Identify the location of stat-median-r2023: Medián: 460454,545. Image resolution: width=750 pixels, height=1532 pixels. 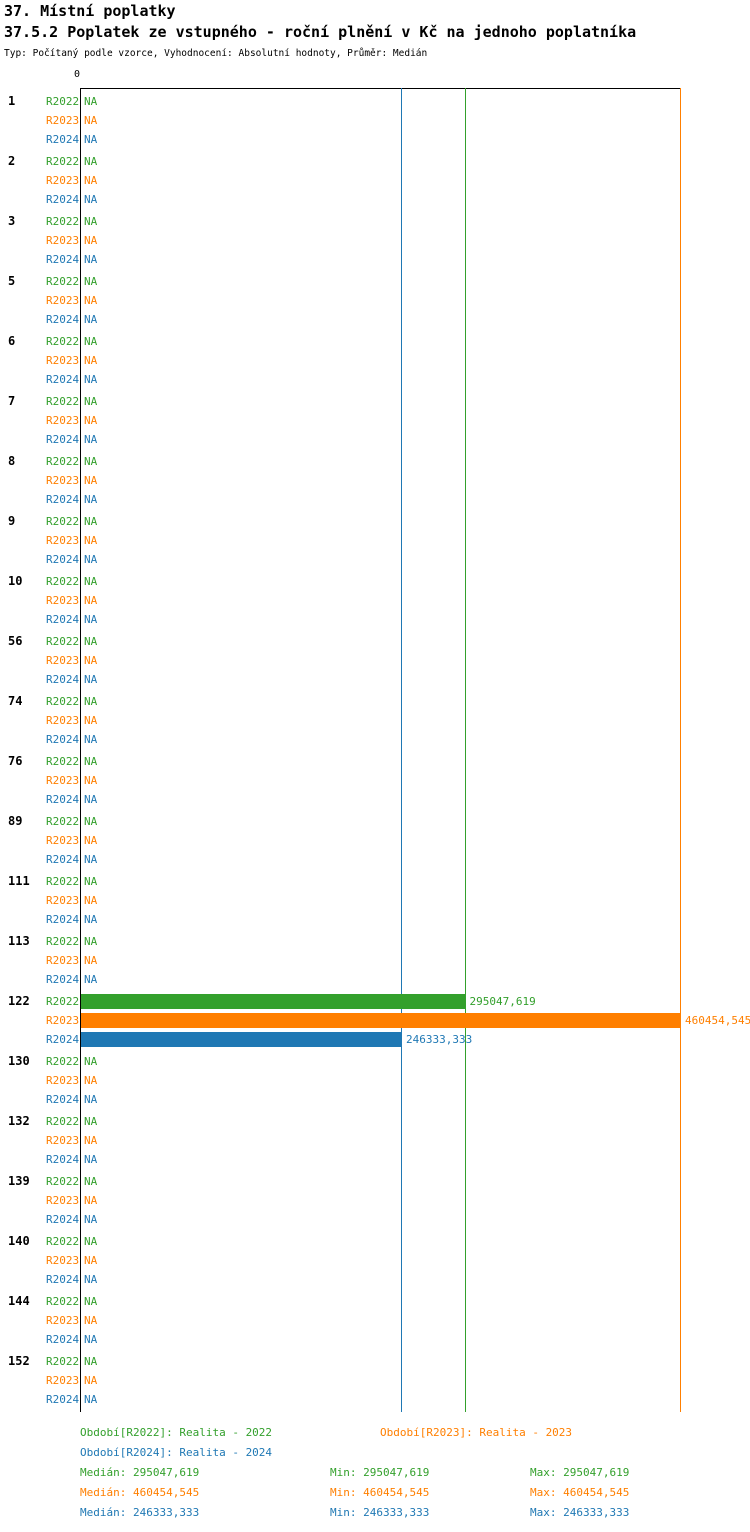
(140, 1492).